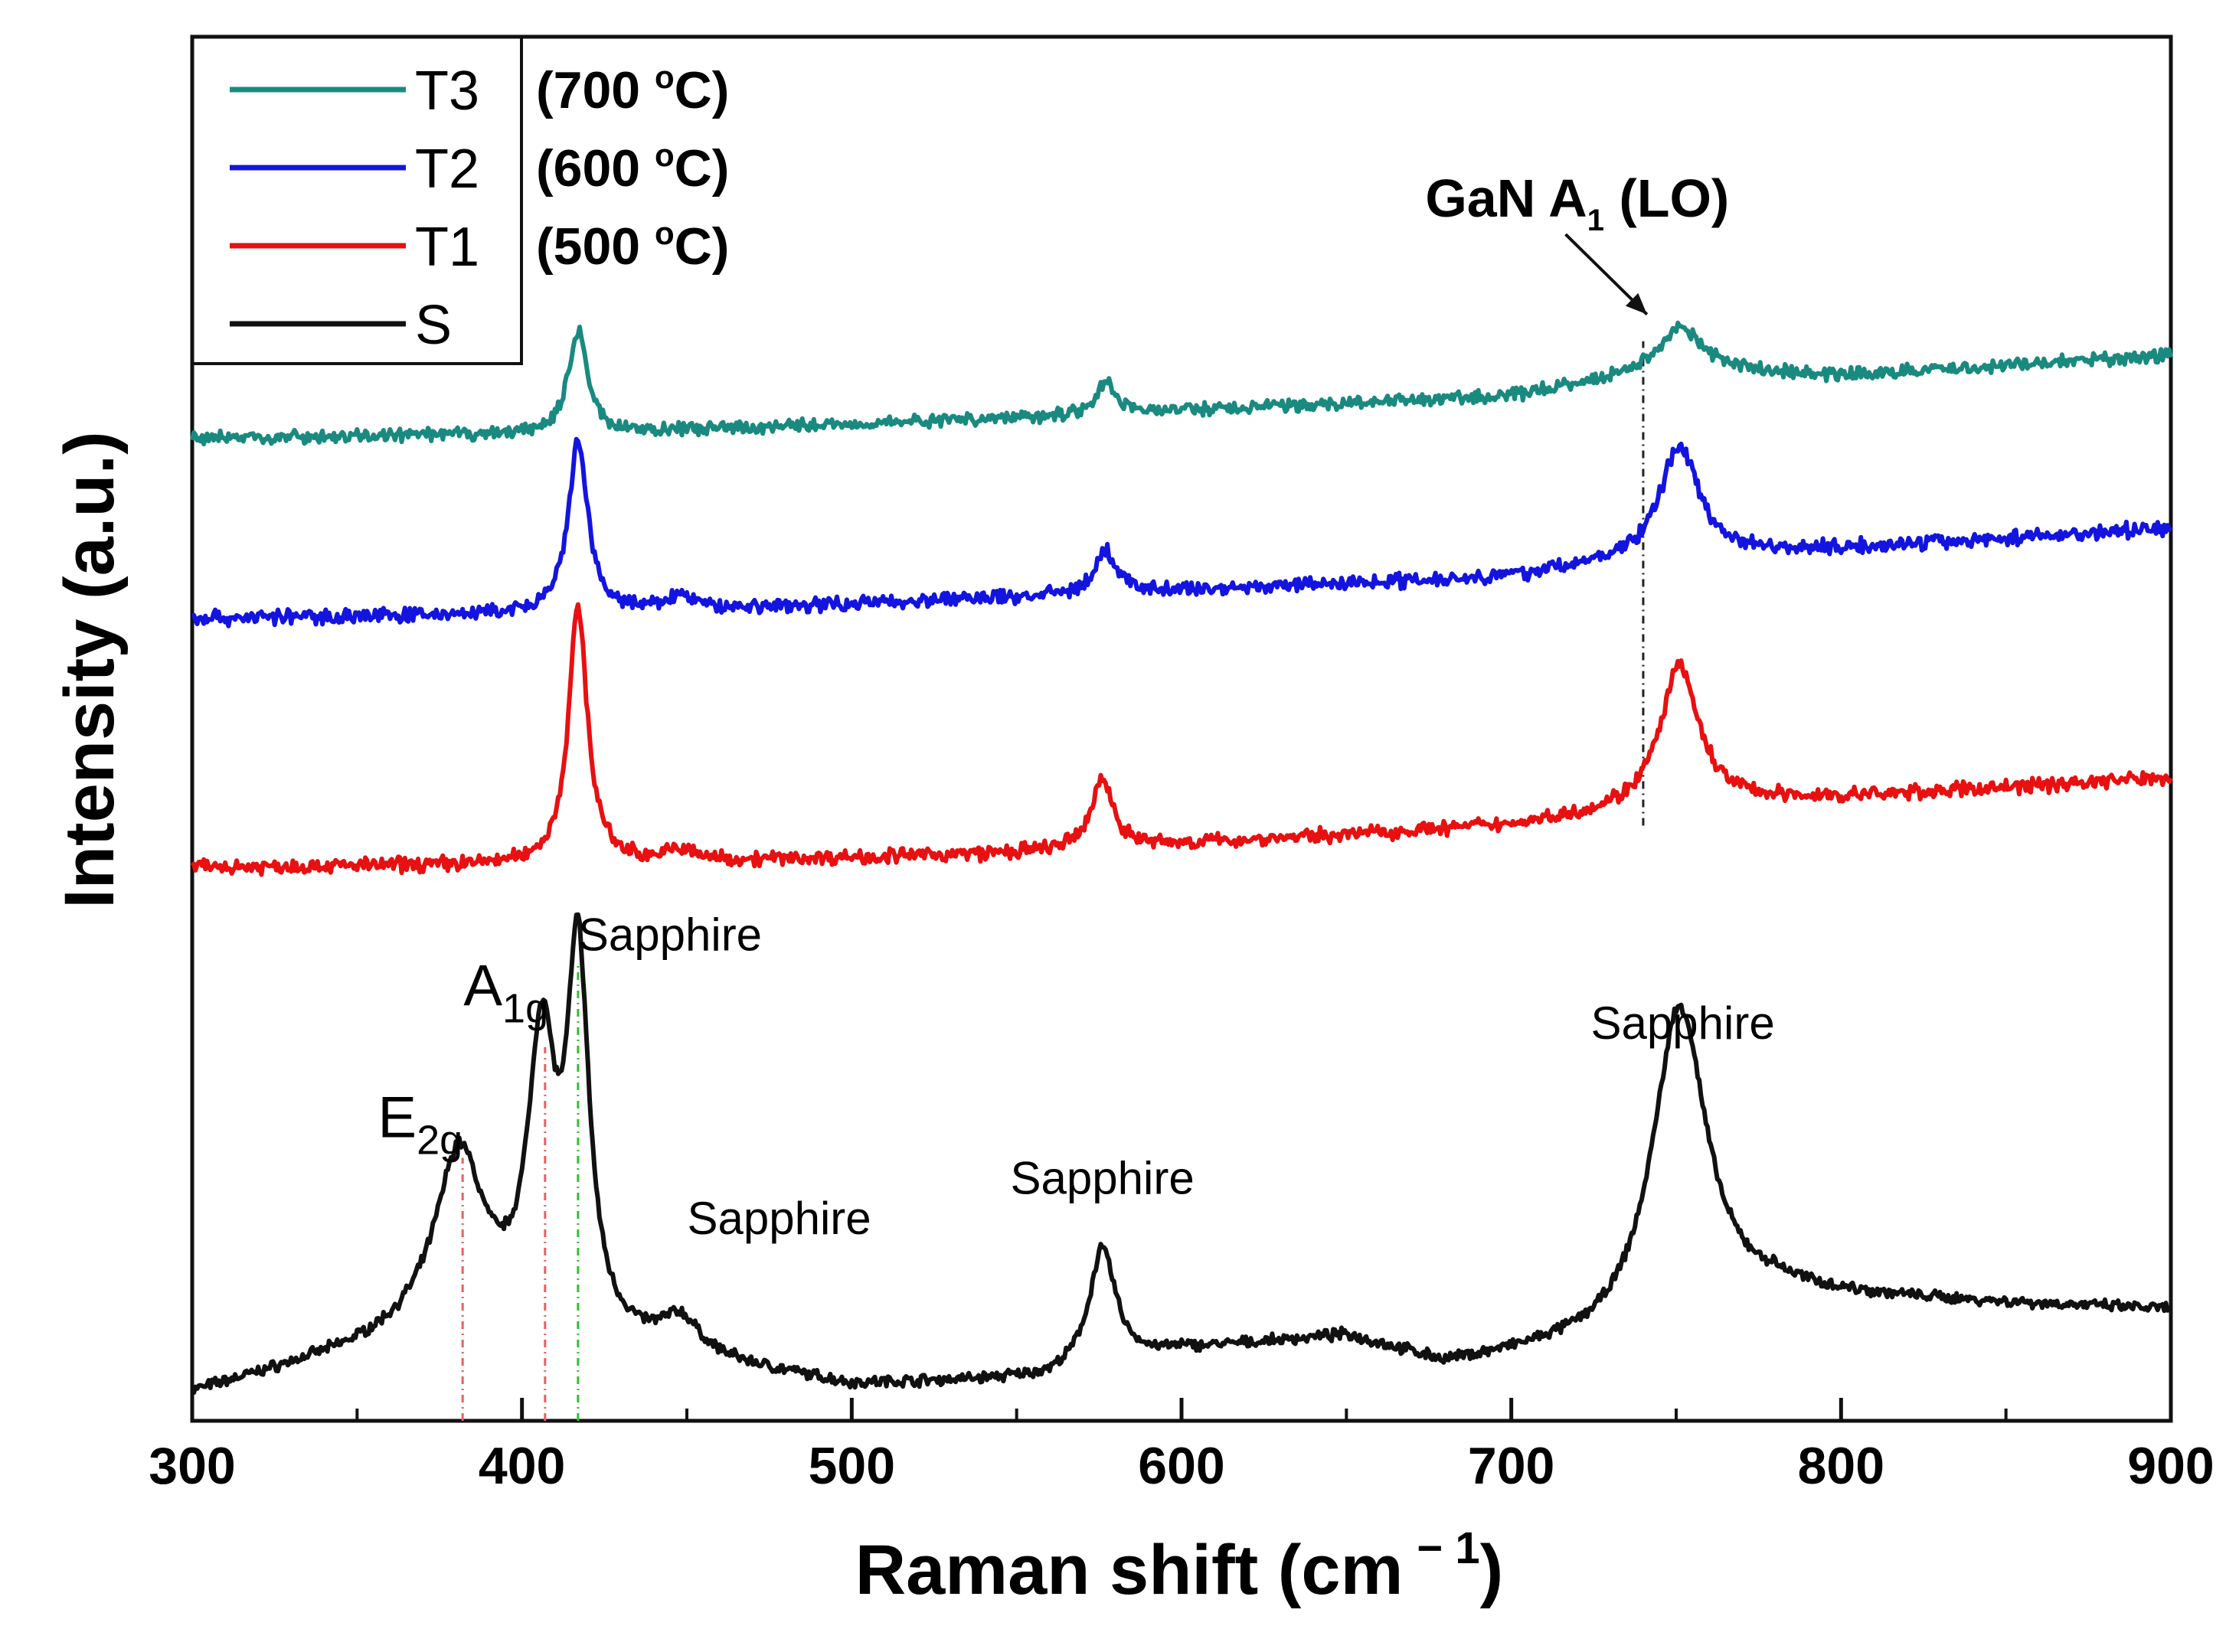  I want to click on x-tick-label: 700, so click(1511, 1466).